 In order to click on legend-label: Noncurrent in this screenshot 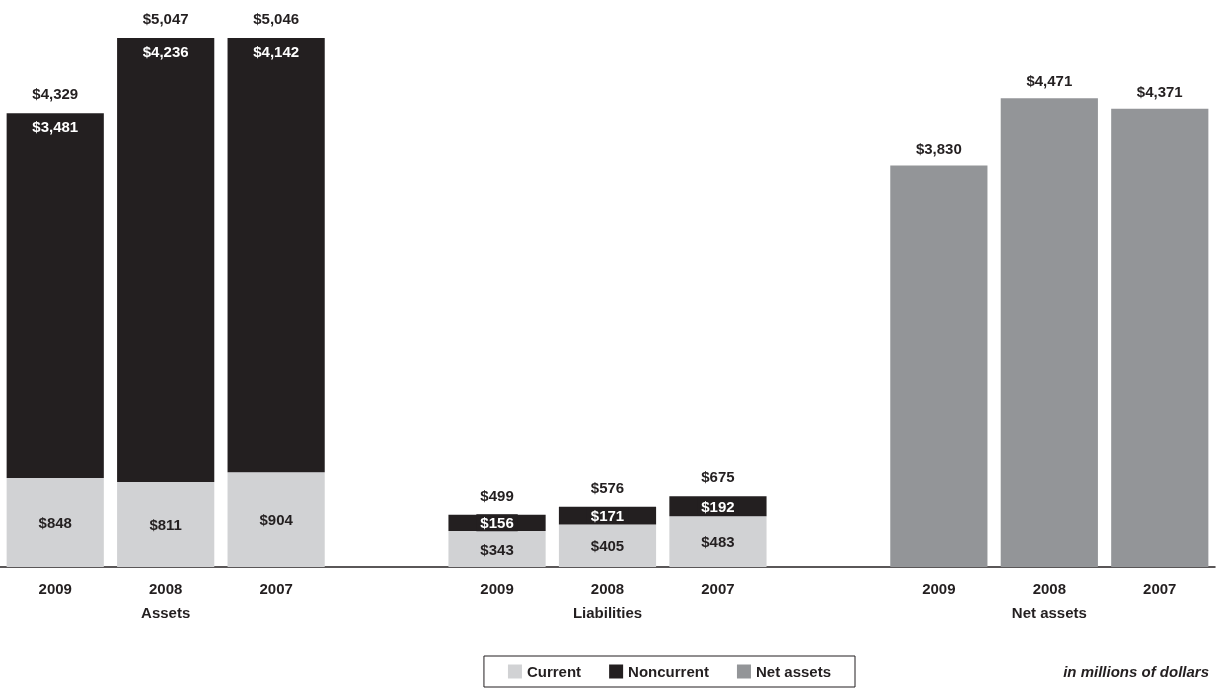, I will do `click(668, 671)`.